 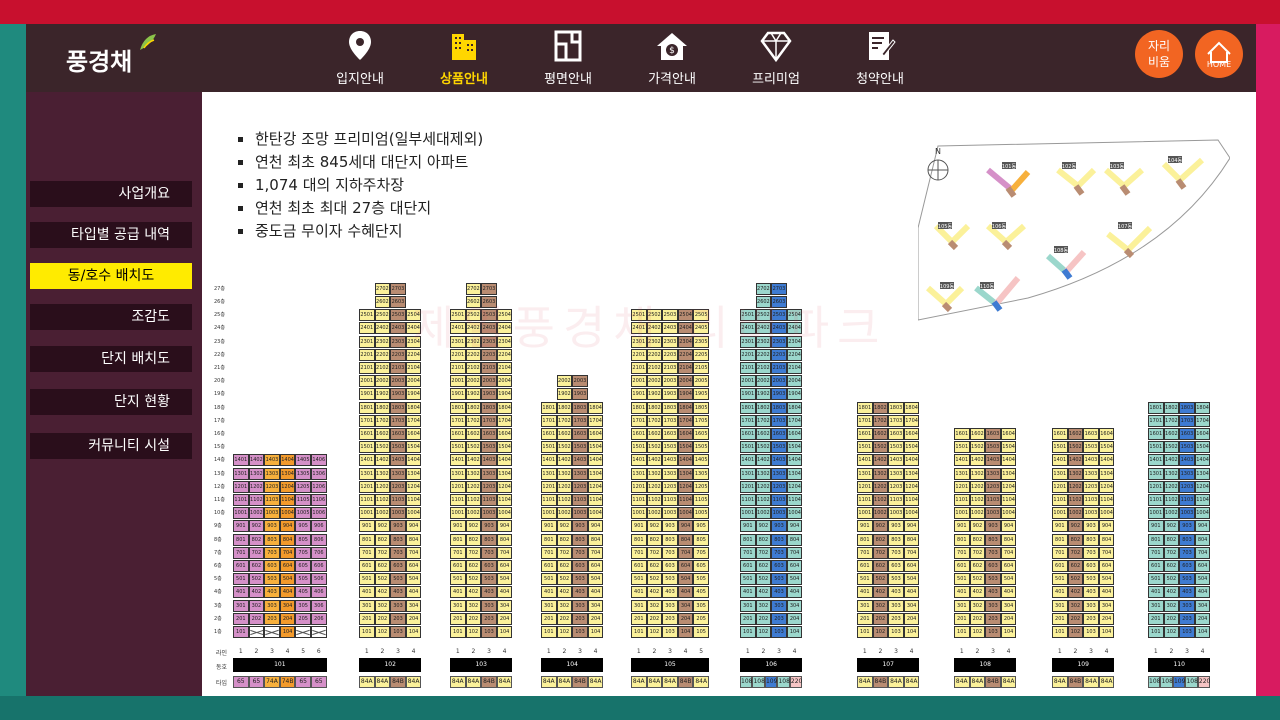 What do you see at coordinates (701, 513) in the screenshot?
I see `unit-cell: 1005` at bounding box center [701, 513].